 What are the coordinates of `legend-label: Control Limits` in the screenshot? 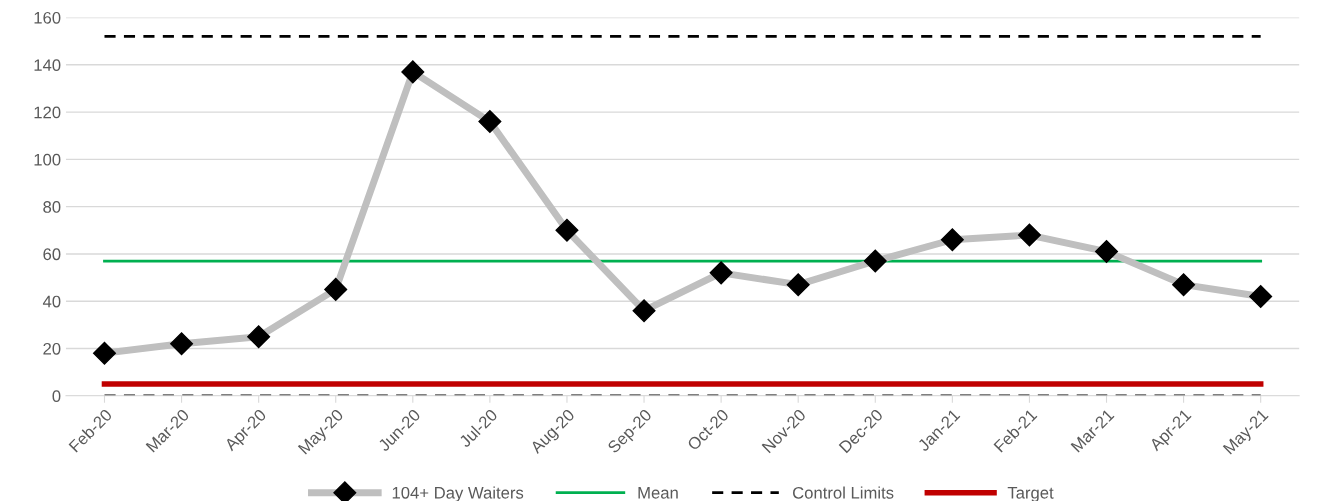 It's located at (843, 492).